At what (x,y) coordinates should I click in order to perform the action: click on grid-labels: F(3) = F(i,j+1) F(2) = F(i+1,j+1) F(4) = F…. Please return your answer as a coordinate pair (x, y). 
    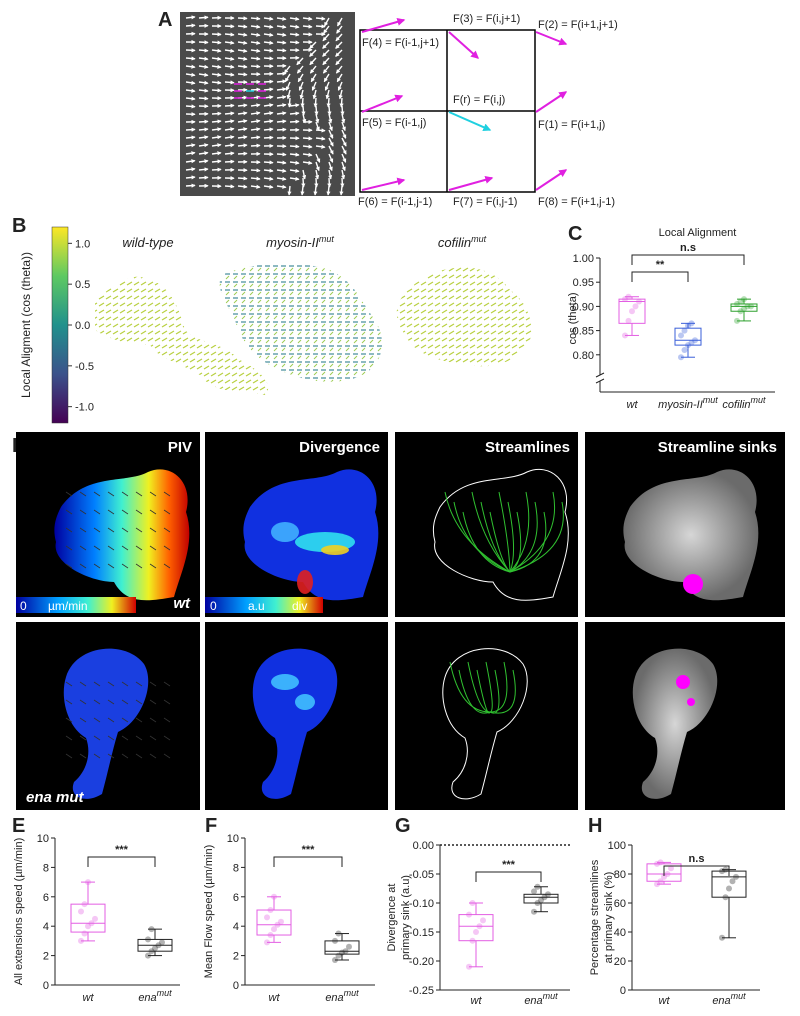
    Looking at the image, I should click on (488, 110).